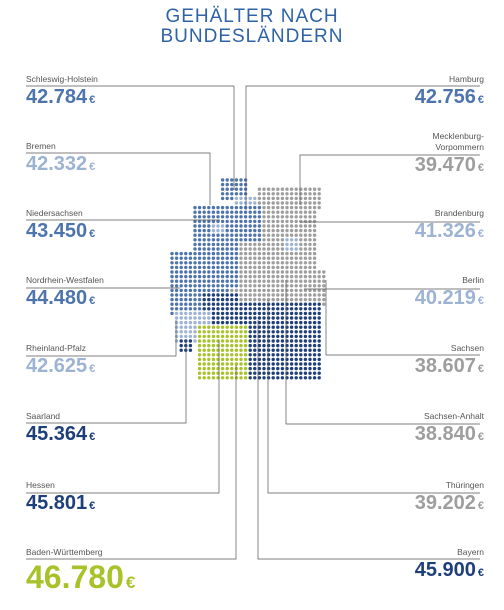 This screenshot has width=504, height=610. Describe the element at coordinates (57, 434) in the screenshot. I see `salary-number: 45.364` at that location.